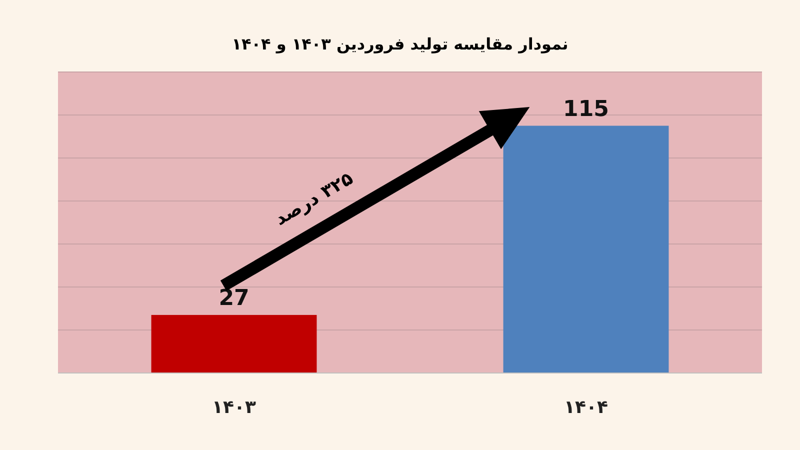 This screenshot has height=450, width=800. What do you see at coordinates (234, 407) in the screenshot?
I see `x-tick-label: ۱۴۰۳` at bounding box center [234, 407].